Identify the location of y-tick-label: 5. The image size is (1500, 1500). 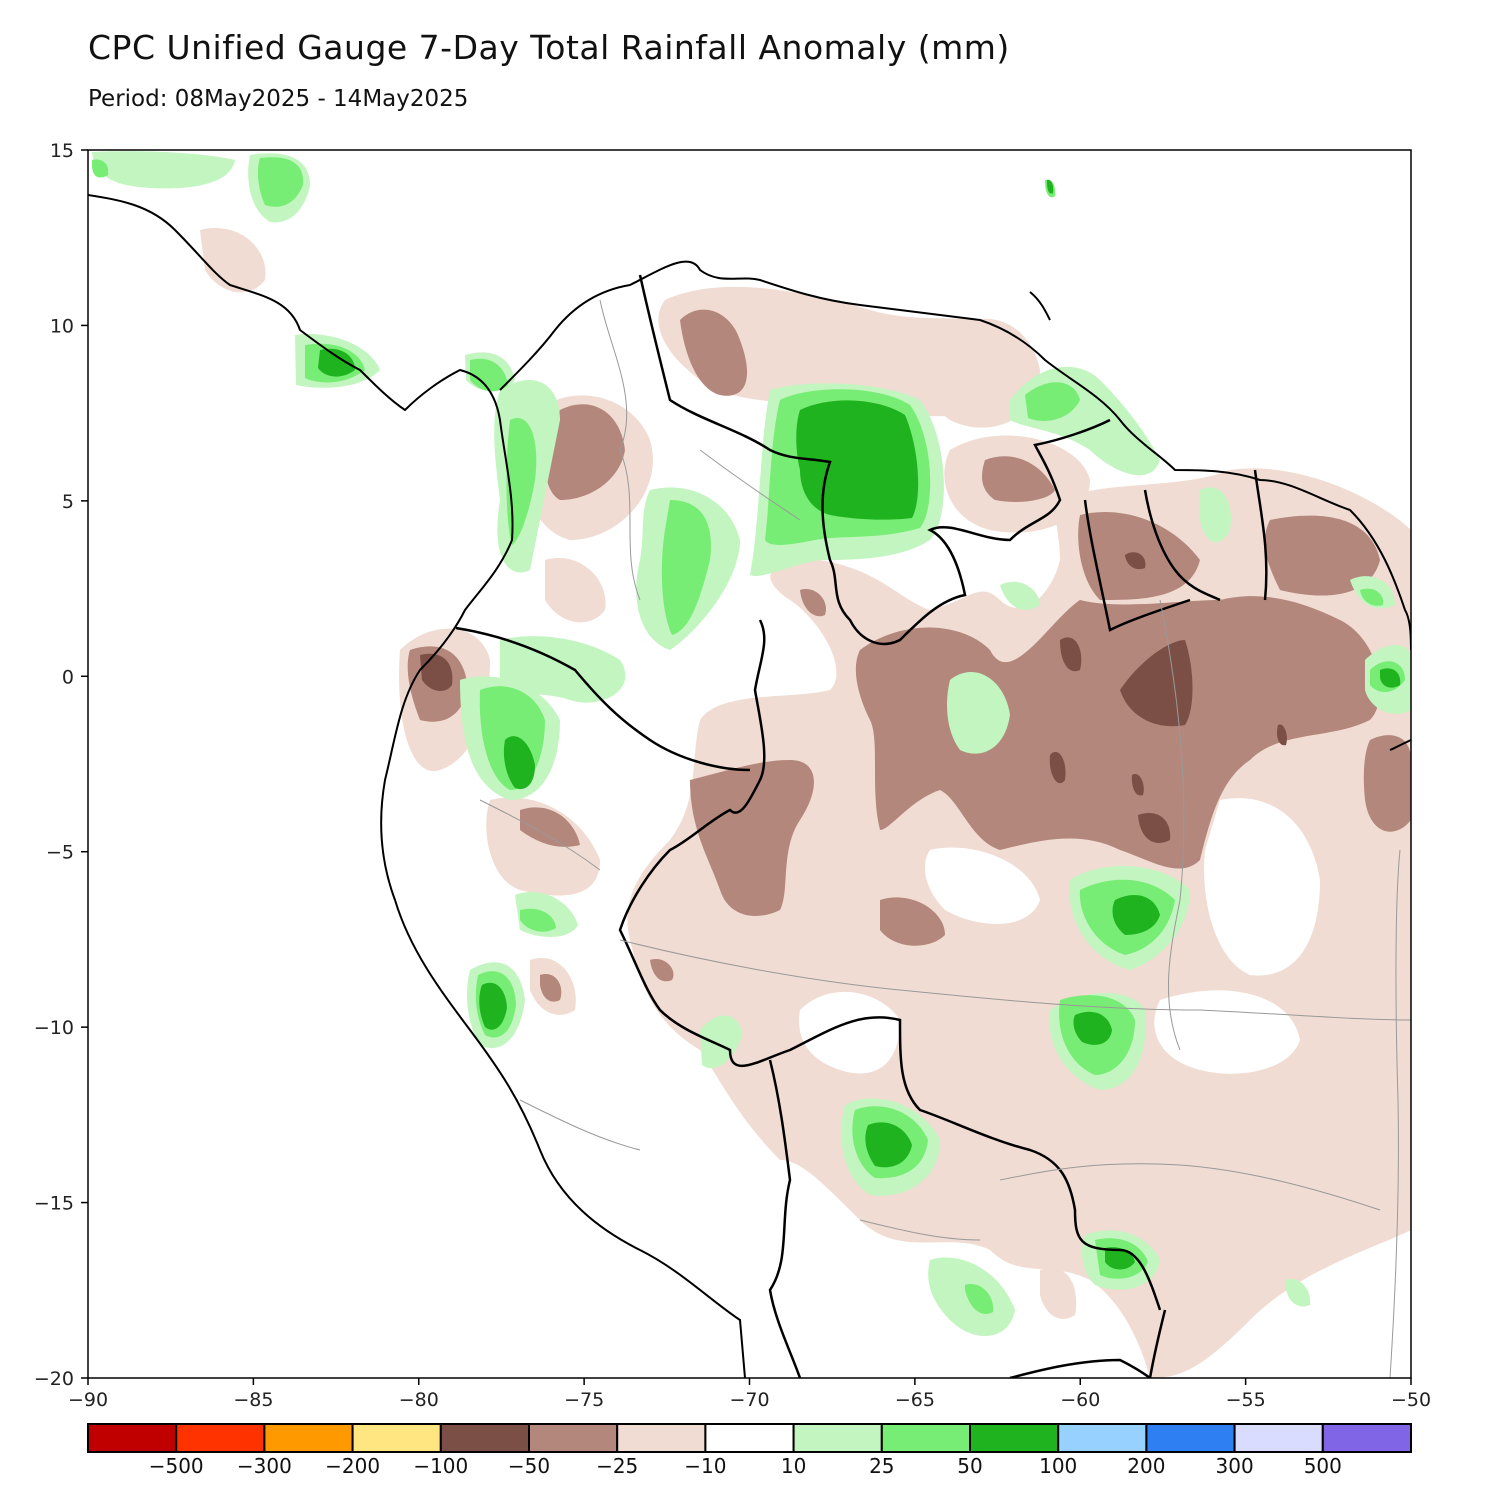
(68, 502).